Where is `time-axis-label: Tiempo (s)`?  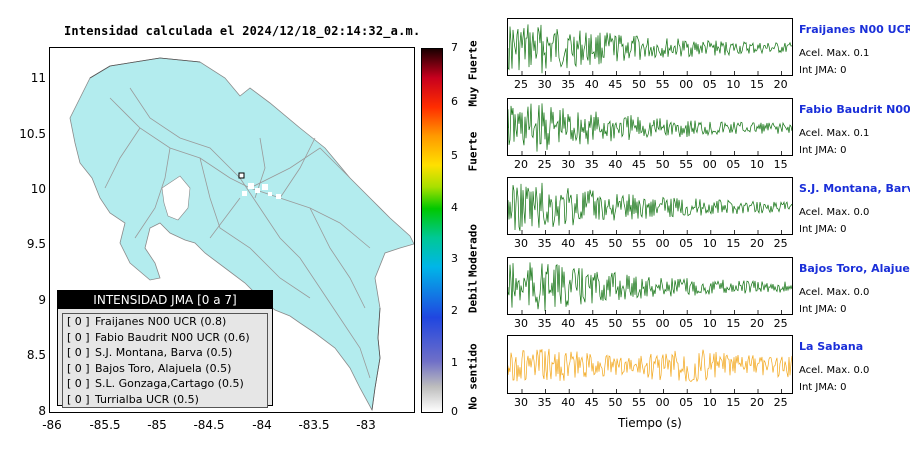 time-axis-label: Tiempo (s) is located at coordinates (650, 423).